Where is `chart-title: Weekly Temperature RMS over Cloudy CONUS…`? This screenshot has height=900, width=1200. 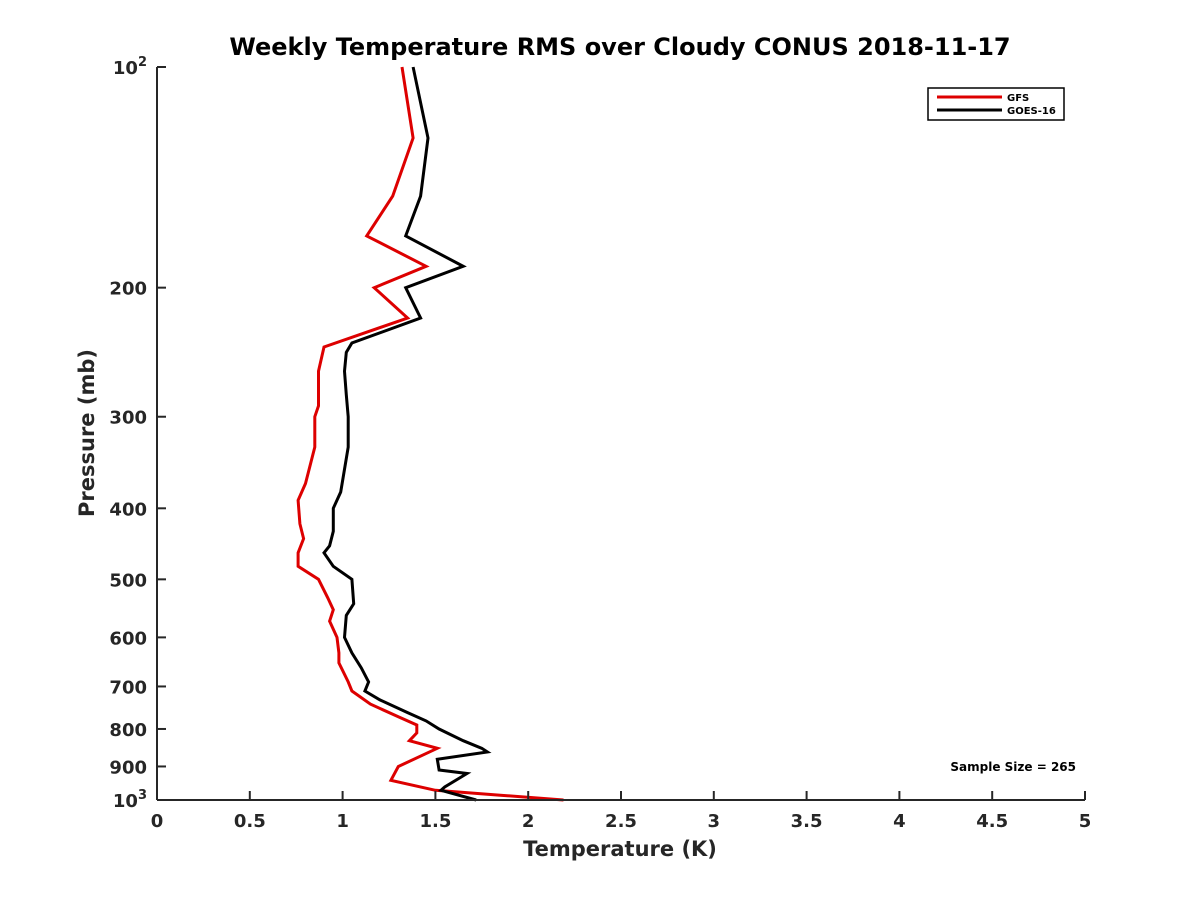 chart-title: Weekly Temperature RMS over Cloudy CONUS… is located at coordinates (619, 47).